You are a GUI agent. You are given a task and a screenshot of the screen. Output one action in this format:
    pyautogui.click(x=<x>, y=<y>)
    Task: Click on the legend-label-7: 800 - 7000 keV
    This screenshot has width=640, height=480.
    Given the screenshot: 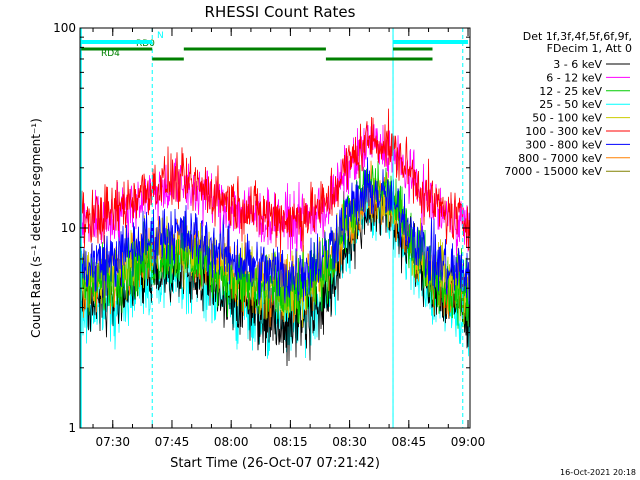 What is the action you would take?
    pyautogui.click(x=560, y=158)
    